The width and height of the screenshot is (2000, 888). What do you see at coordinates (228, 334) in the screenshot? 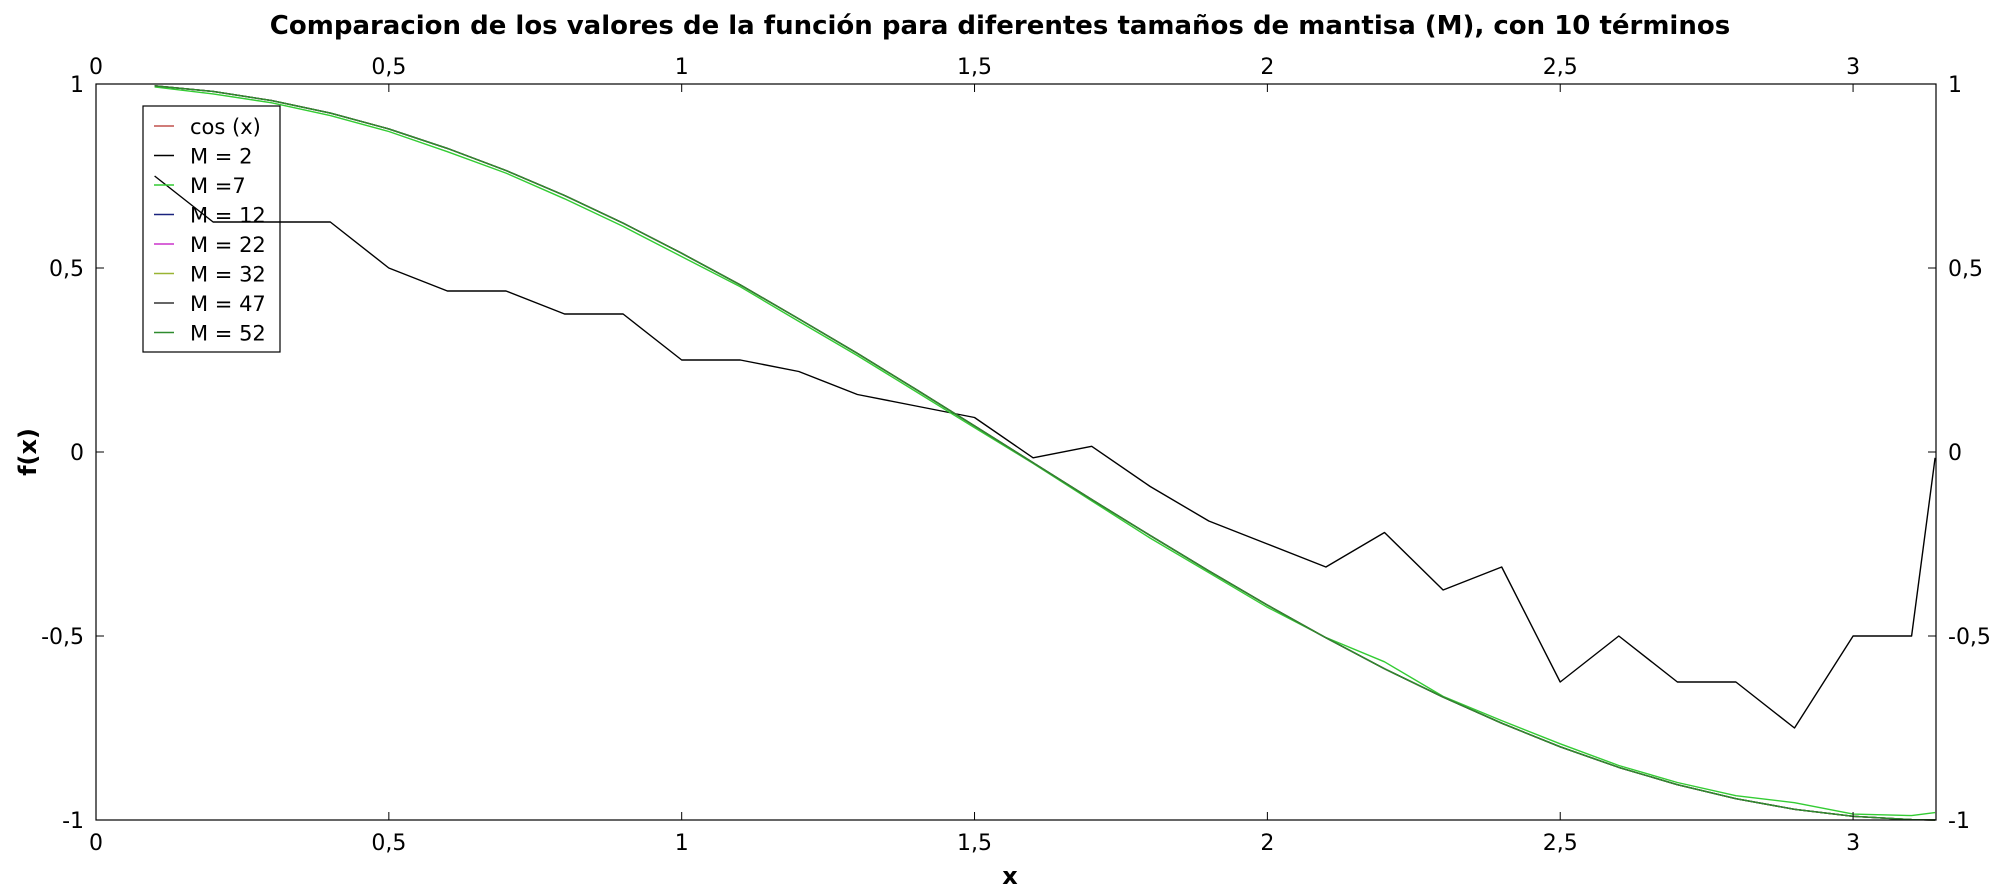
I see `legend-label: M = 52` at bounding box center [228, 334].